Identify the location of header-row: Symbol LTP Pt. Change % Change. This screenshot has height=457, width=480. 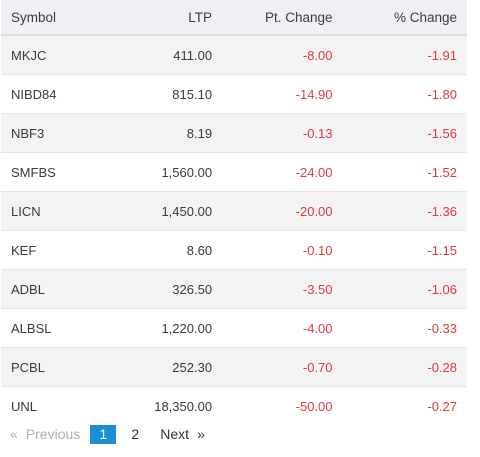
(234, 18).